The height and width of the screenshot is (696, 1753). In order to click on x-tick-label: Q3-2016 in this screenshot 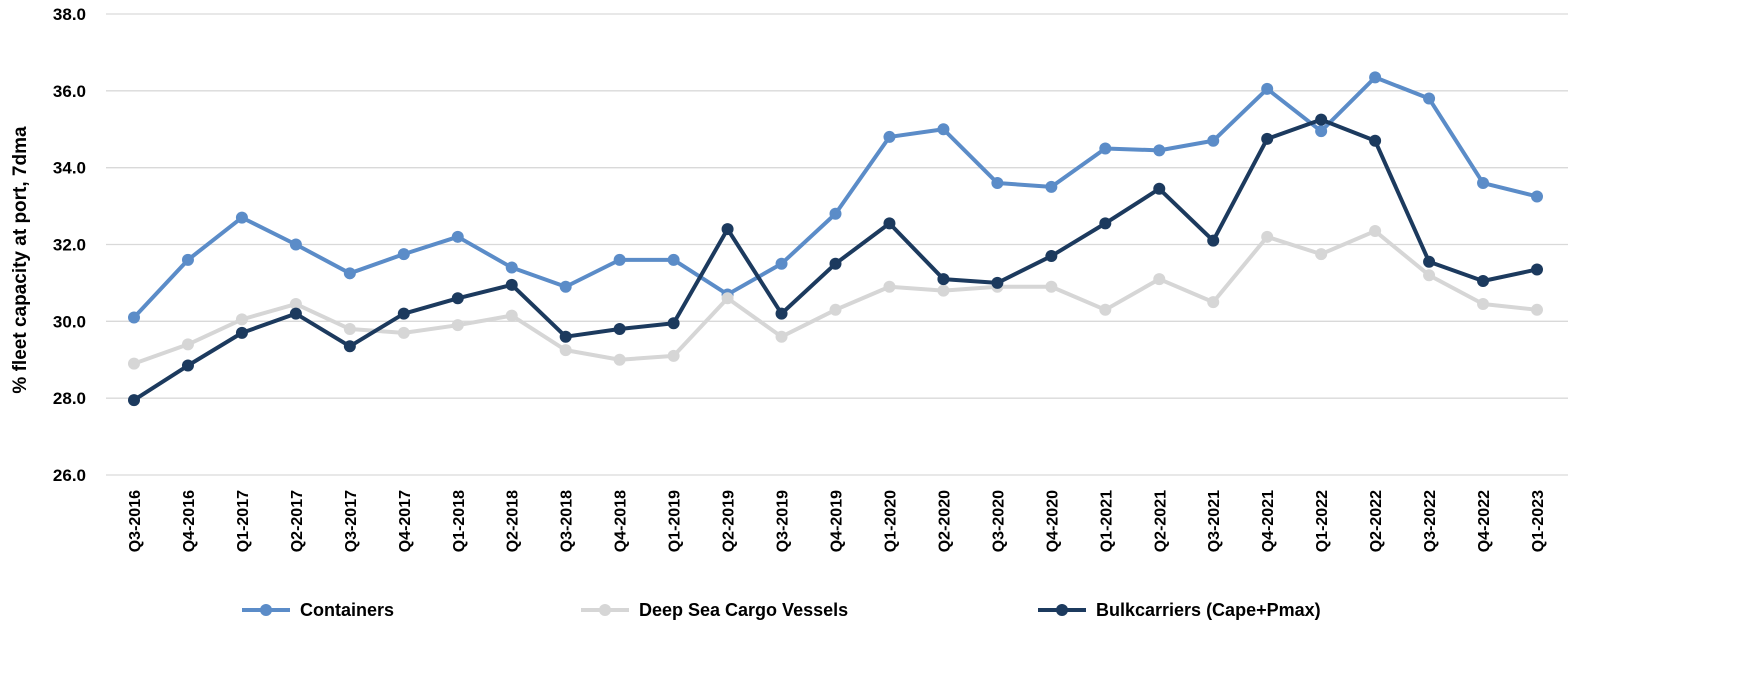, I will do `click(135, 521)`.